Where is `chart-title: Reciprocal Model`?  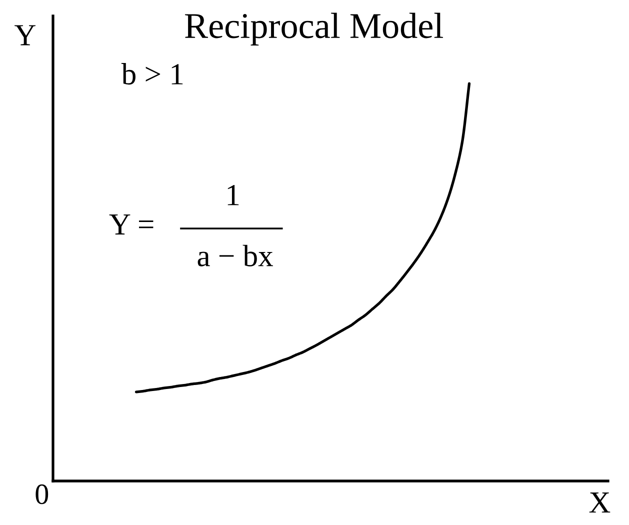 chart-title: Reciprocal Model is located at coordinates (314, 29).